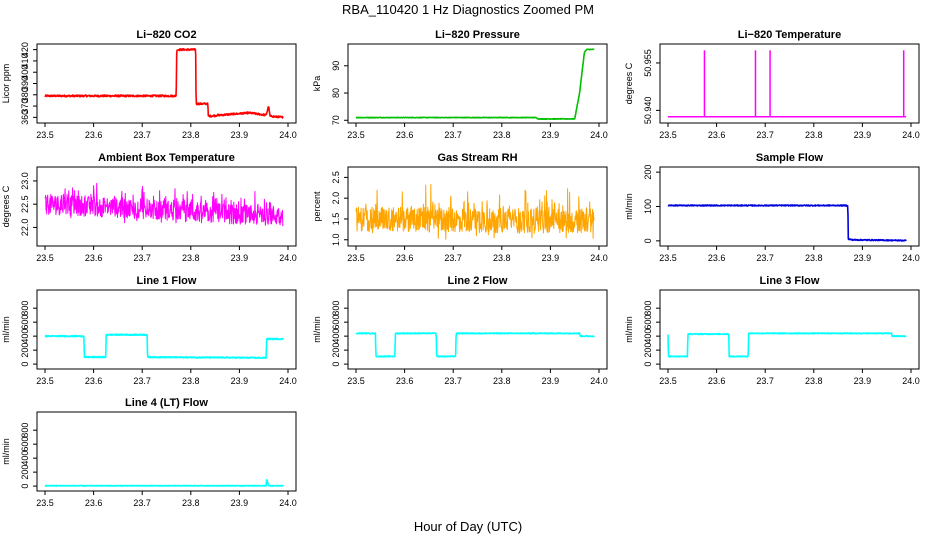 The image size is (936, 540). What do you see at coordinates (166, 403) in the screenshot?
I see `panel-title: Line 4 (LT) Flow` at bounding box center [166, 403].